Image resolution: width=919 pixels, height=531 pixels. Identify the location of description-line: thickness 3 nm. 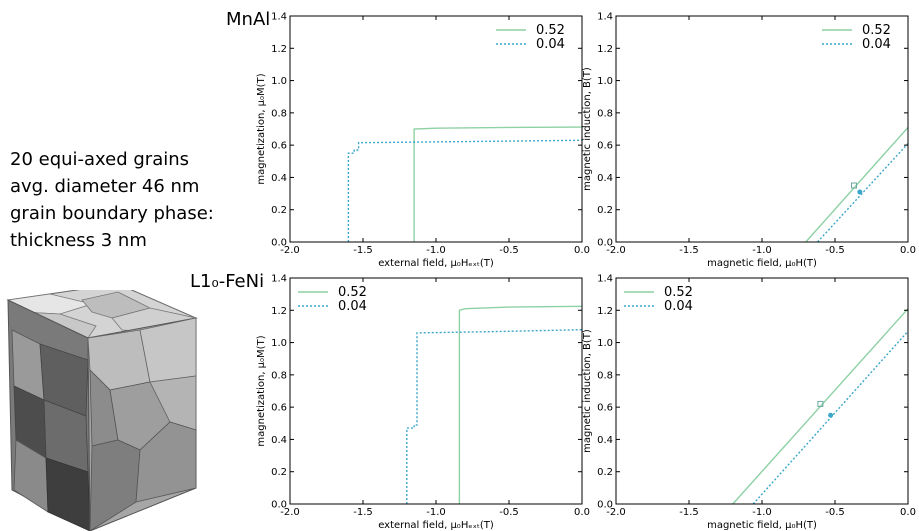
(78, 240).